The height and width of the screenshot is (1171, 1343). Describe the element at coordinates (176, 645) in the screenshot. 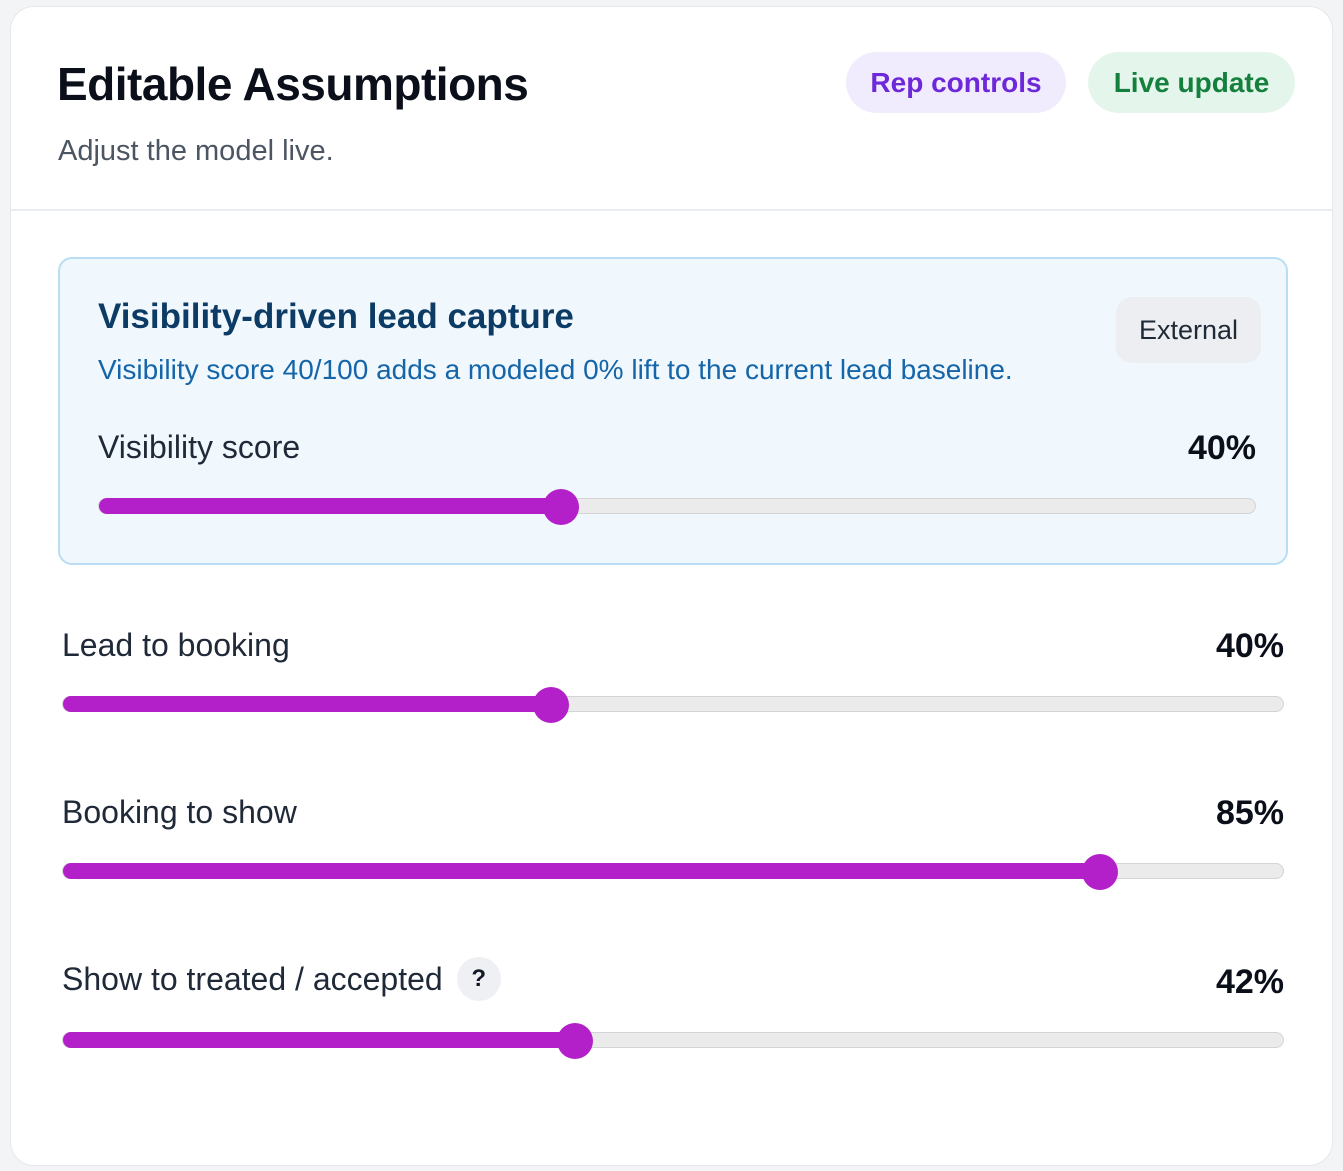

I see `slider-label: Lead to booking` at that location.